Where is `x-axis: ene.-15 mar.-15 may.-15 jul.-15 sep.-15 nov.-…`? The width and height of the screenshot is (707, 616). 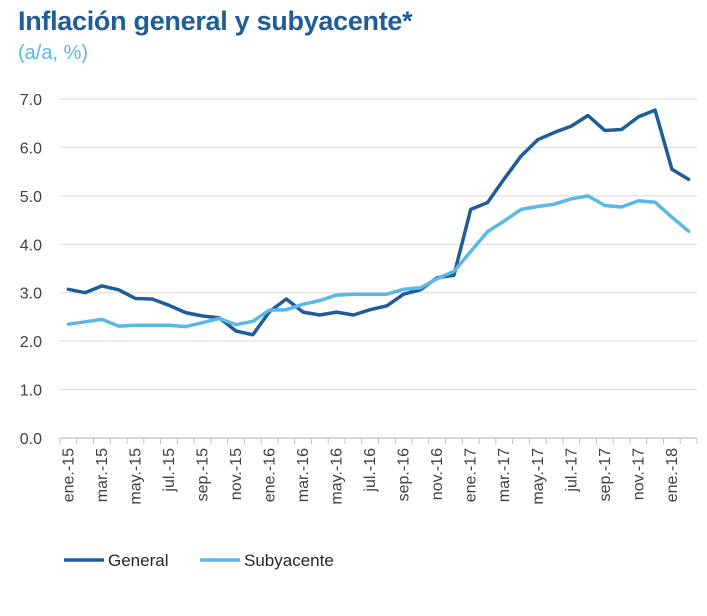
x-axis: ene.-15 mar.-15 may.-15 jul.-15 sep.-15 nov.-… is located at coordinates (378, 471).